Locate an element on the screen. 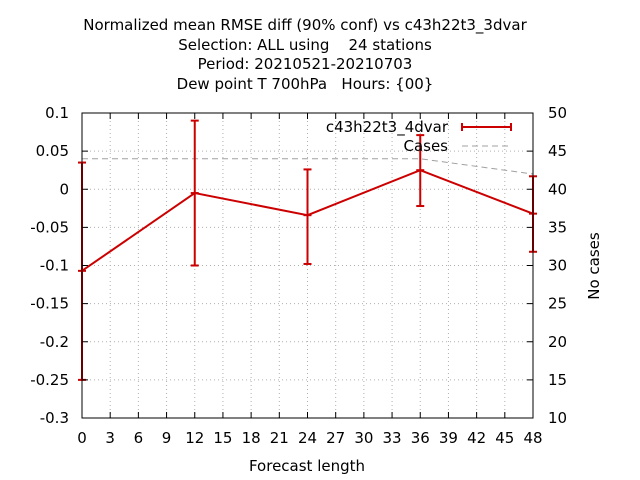 The width and height of the screenshot is (640, 480). cases-series is located at coordinates (308, 166).